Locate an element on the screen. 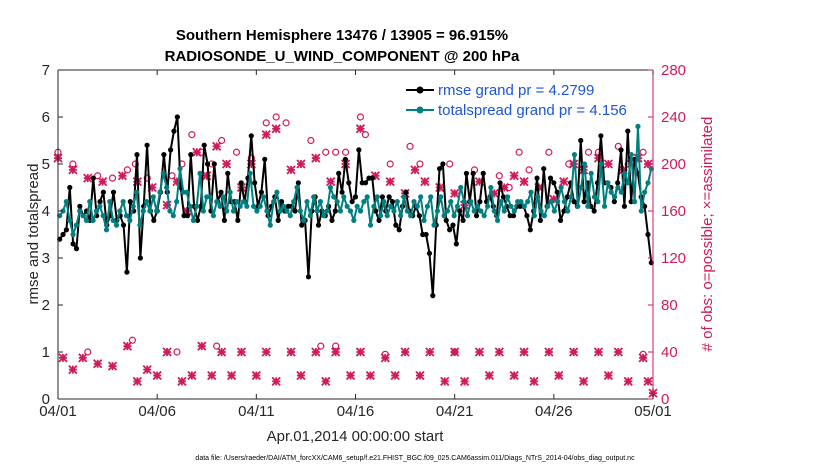 This screenshot has width=830, height=470. y-axis-right-label: # of obs: o=possible; ×=assimilated is located at coordinates (707, 234).